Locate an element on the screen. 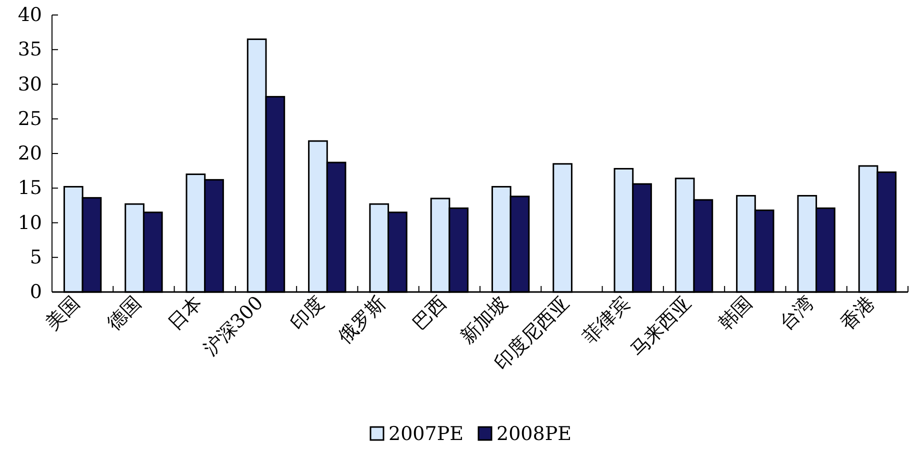  y-tick-label: 40 is located at coordinates (30, 15).